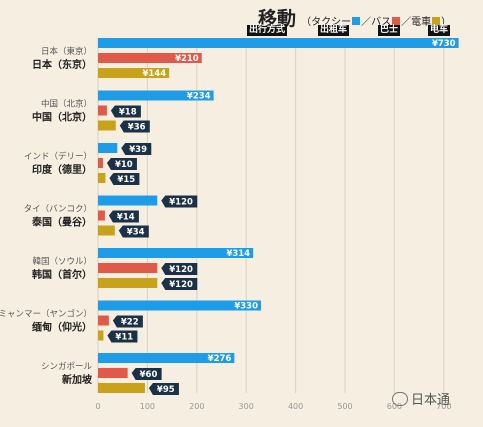  What do you see at coordinates (220, 359) in the screenshot?
I see `data-label: ¥276` at bounding box center [220, 359].